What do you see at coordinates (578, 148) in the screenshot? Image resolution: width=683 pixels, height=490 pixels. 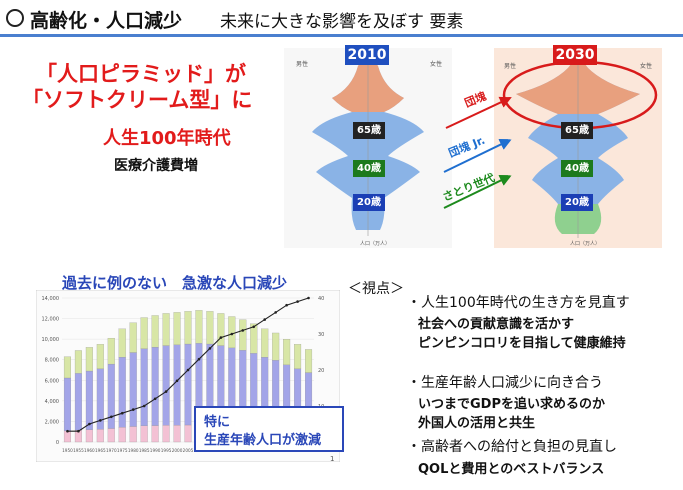 I see `pyramid-2030-graphic: 男性 女性 人口（万人）` at bounding box center [578, 148].